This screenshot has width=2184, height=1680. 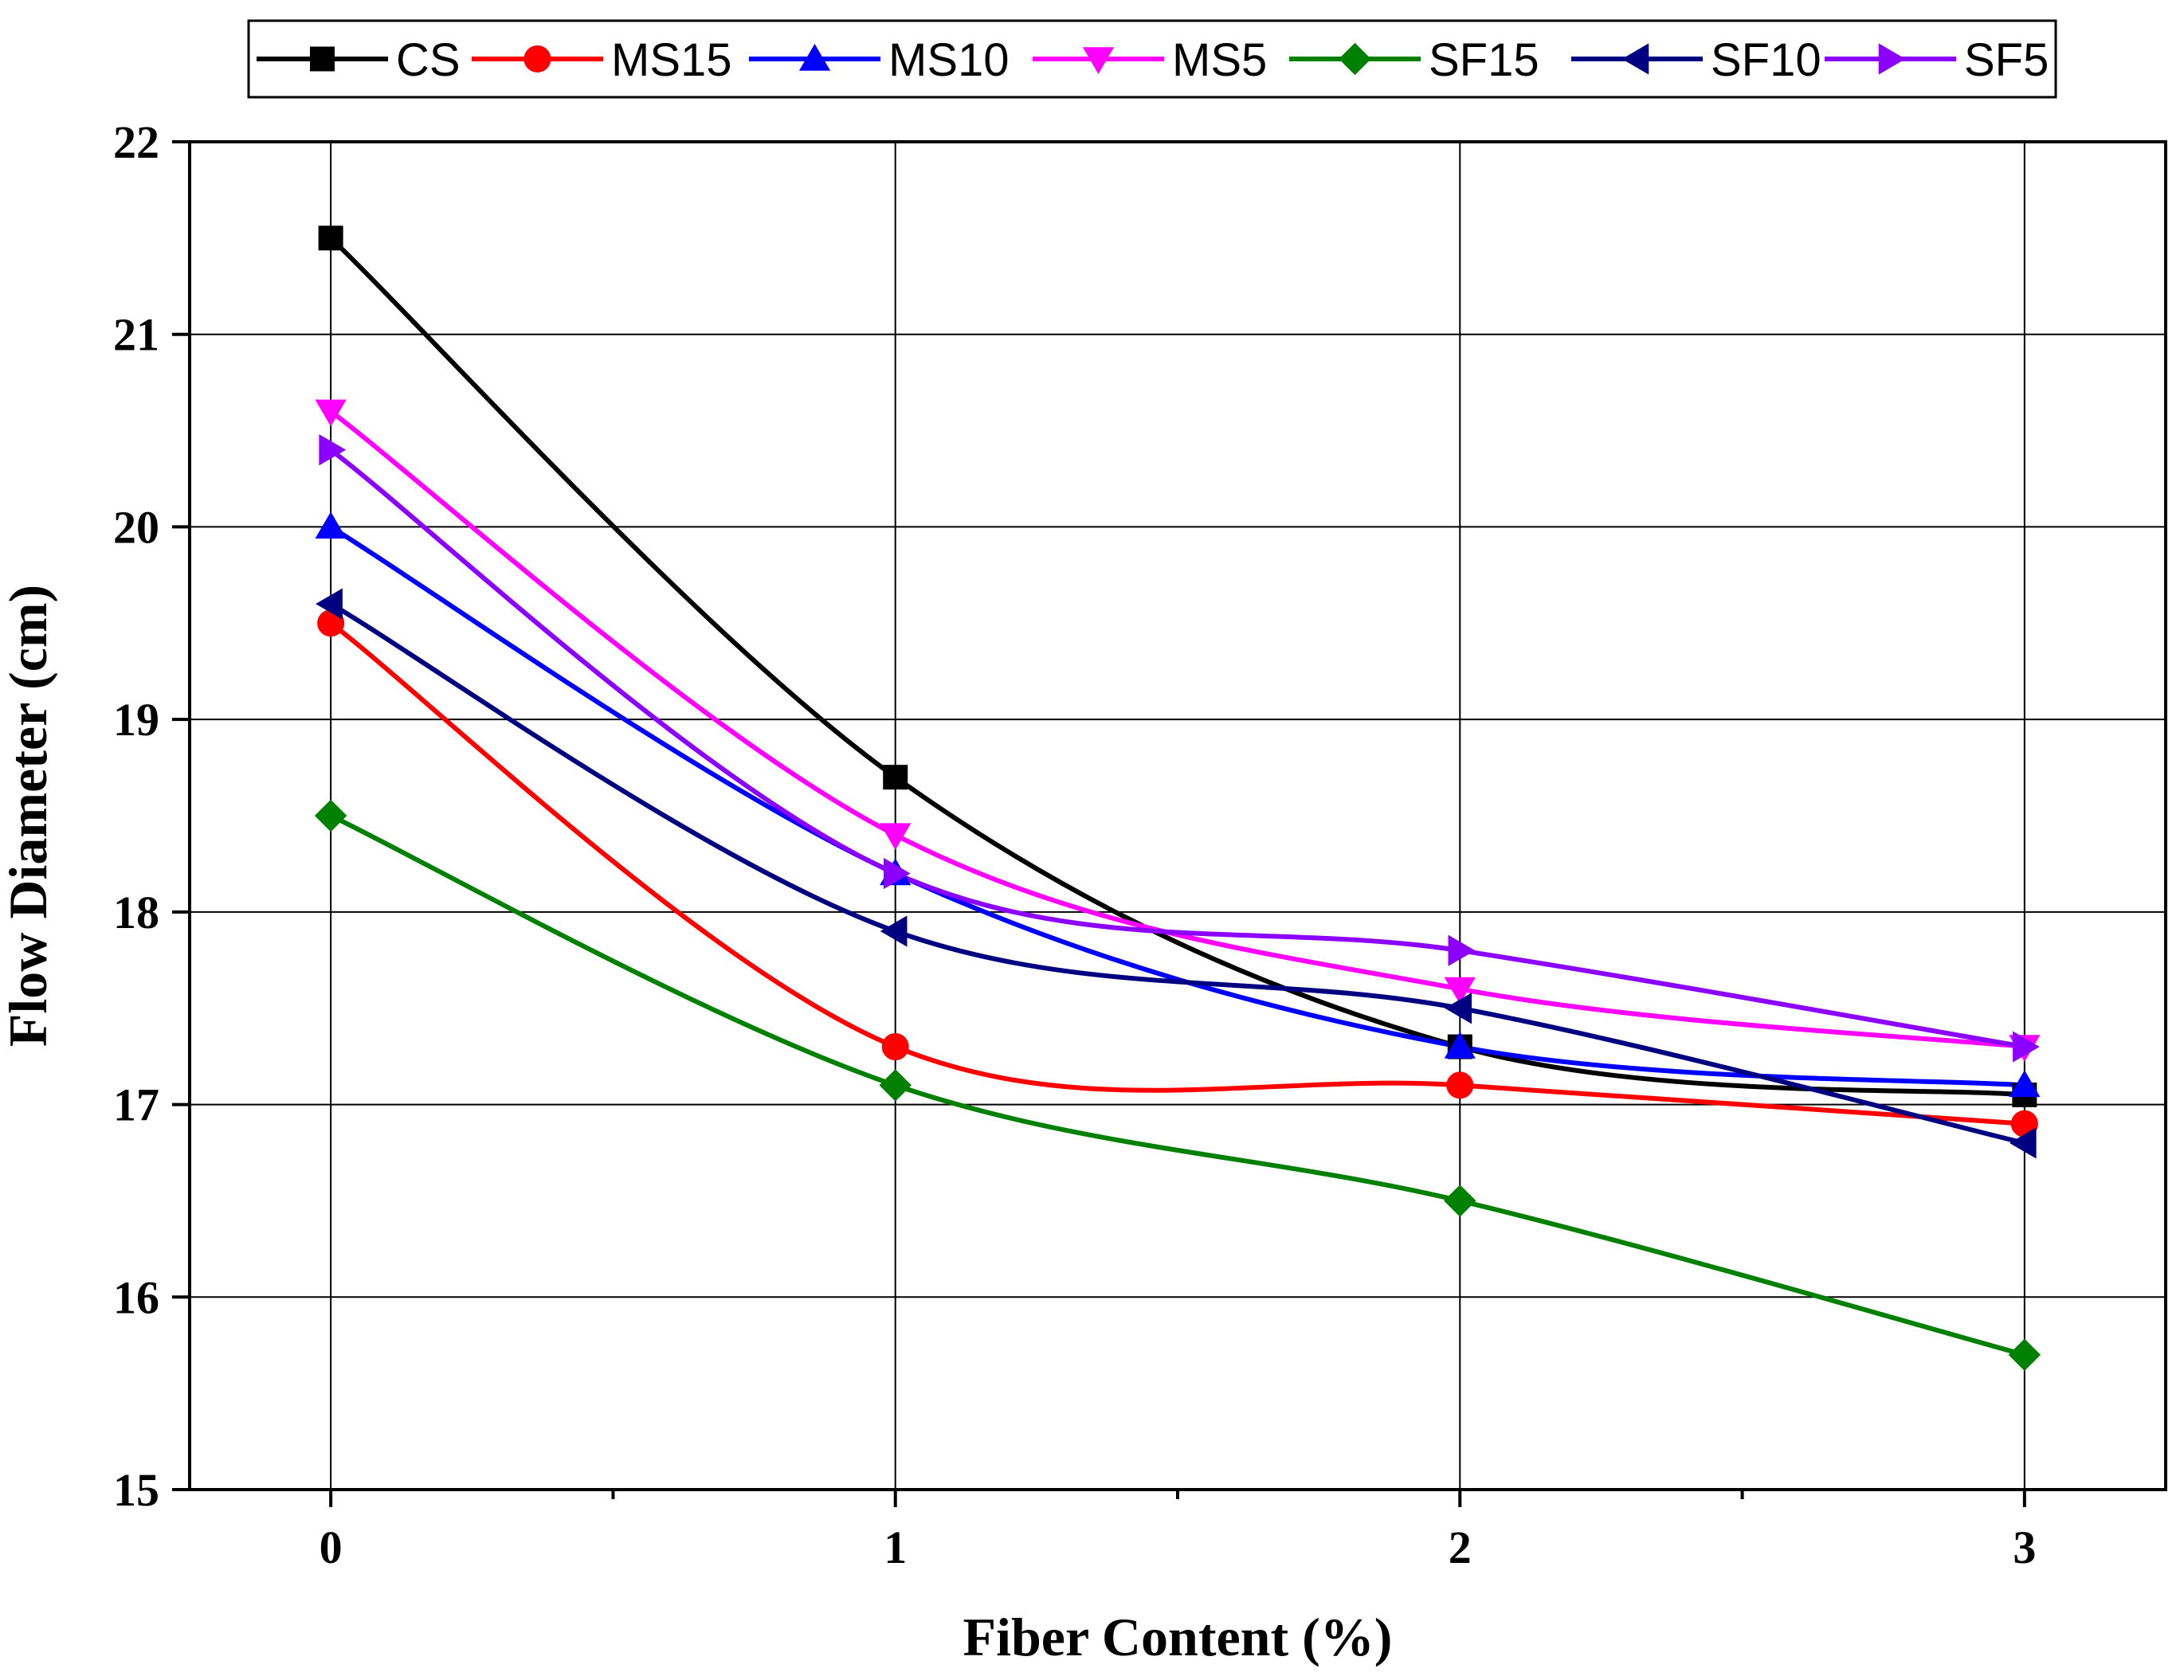 I want to click on legend-entry-sf10: SF10, so click(x=1696, y=60).